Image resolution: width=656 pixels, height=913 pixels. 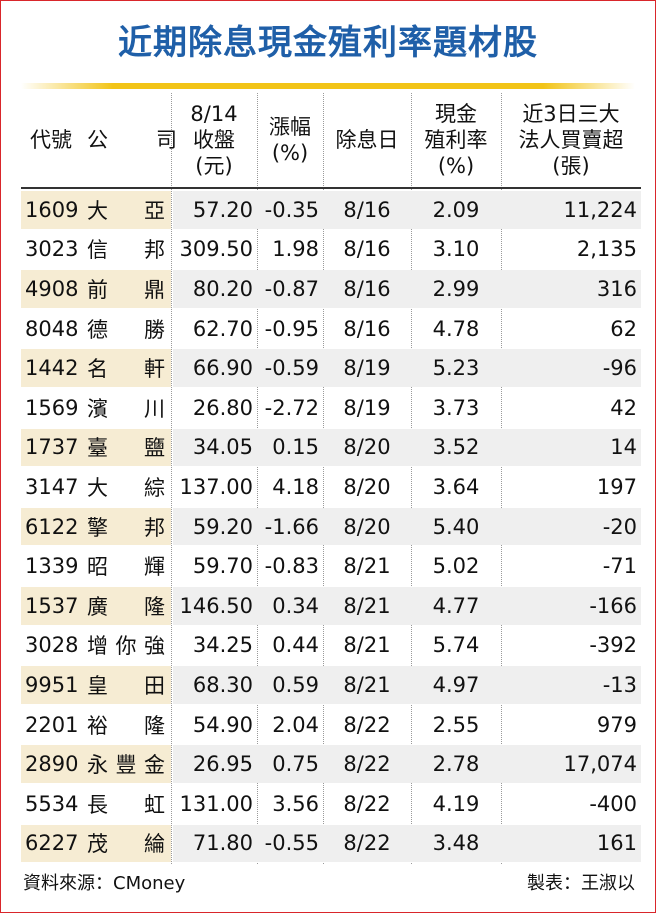 What do you see at coordinates (291, 209) in the screenshot?
I see `change-pct: -0.35` at bounding box center [291, 209].